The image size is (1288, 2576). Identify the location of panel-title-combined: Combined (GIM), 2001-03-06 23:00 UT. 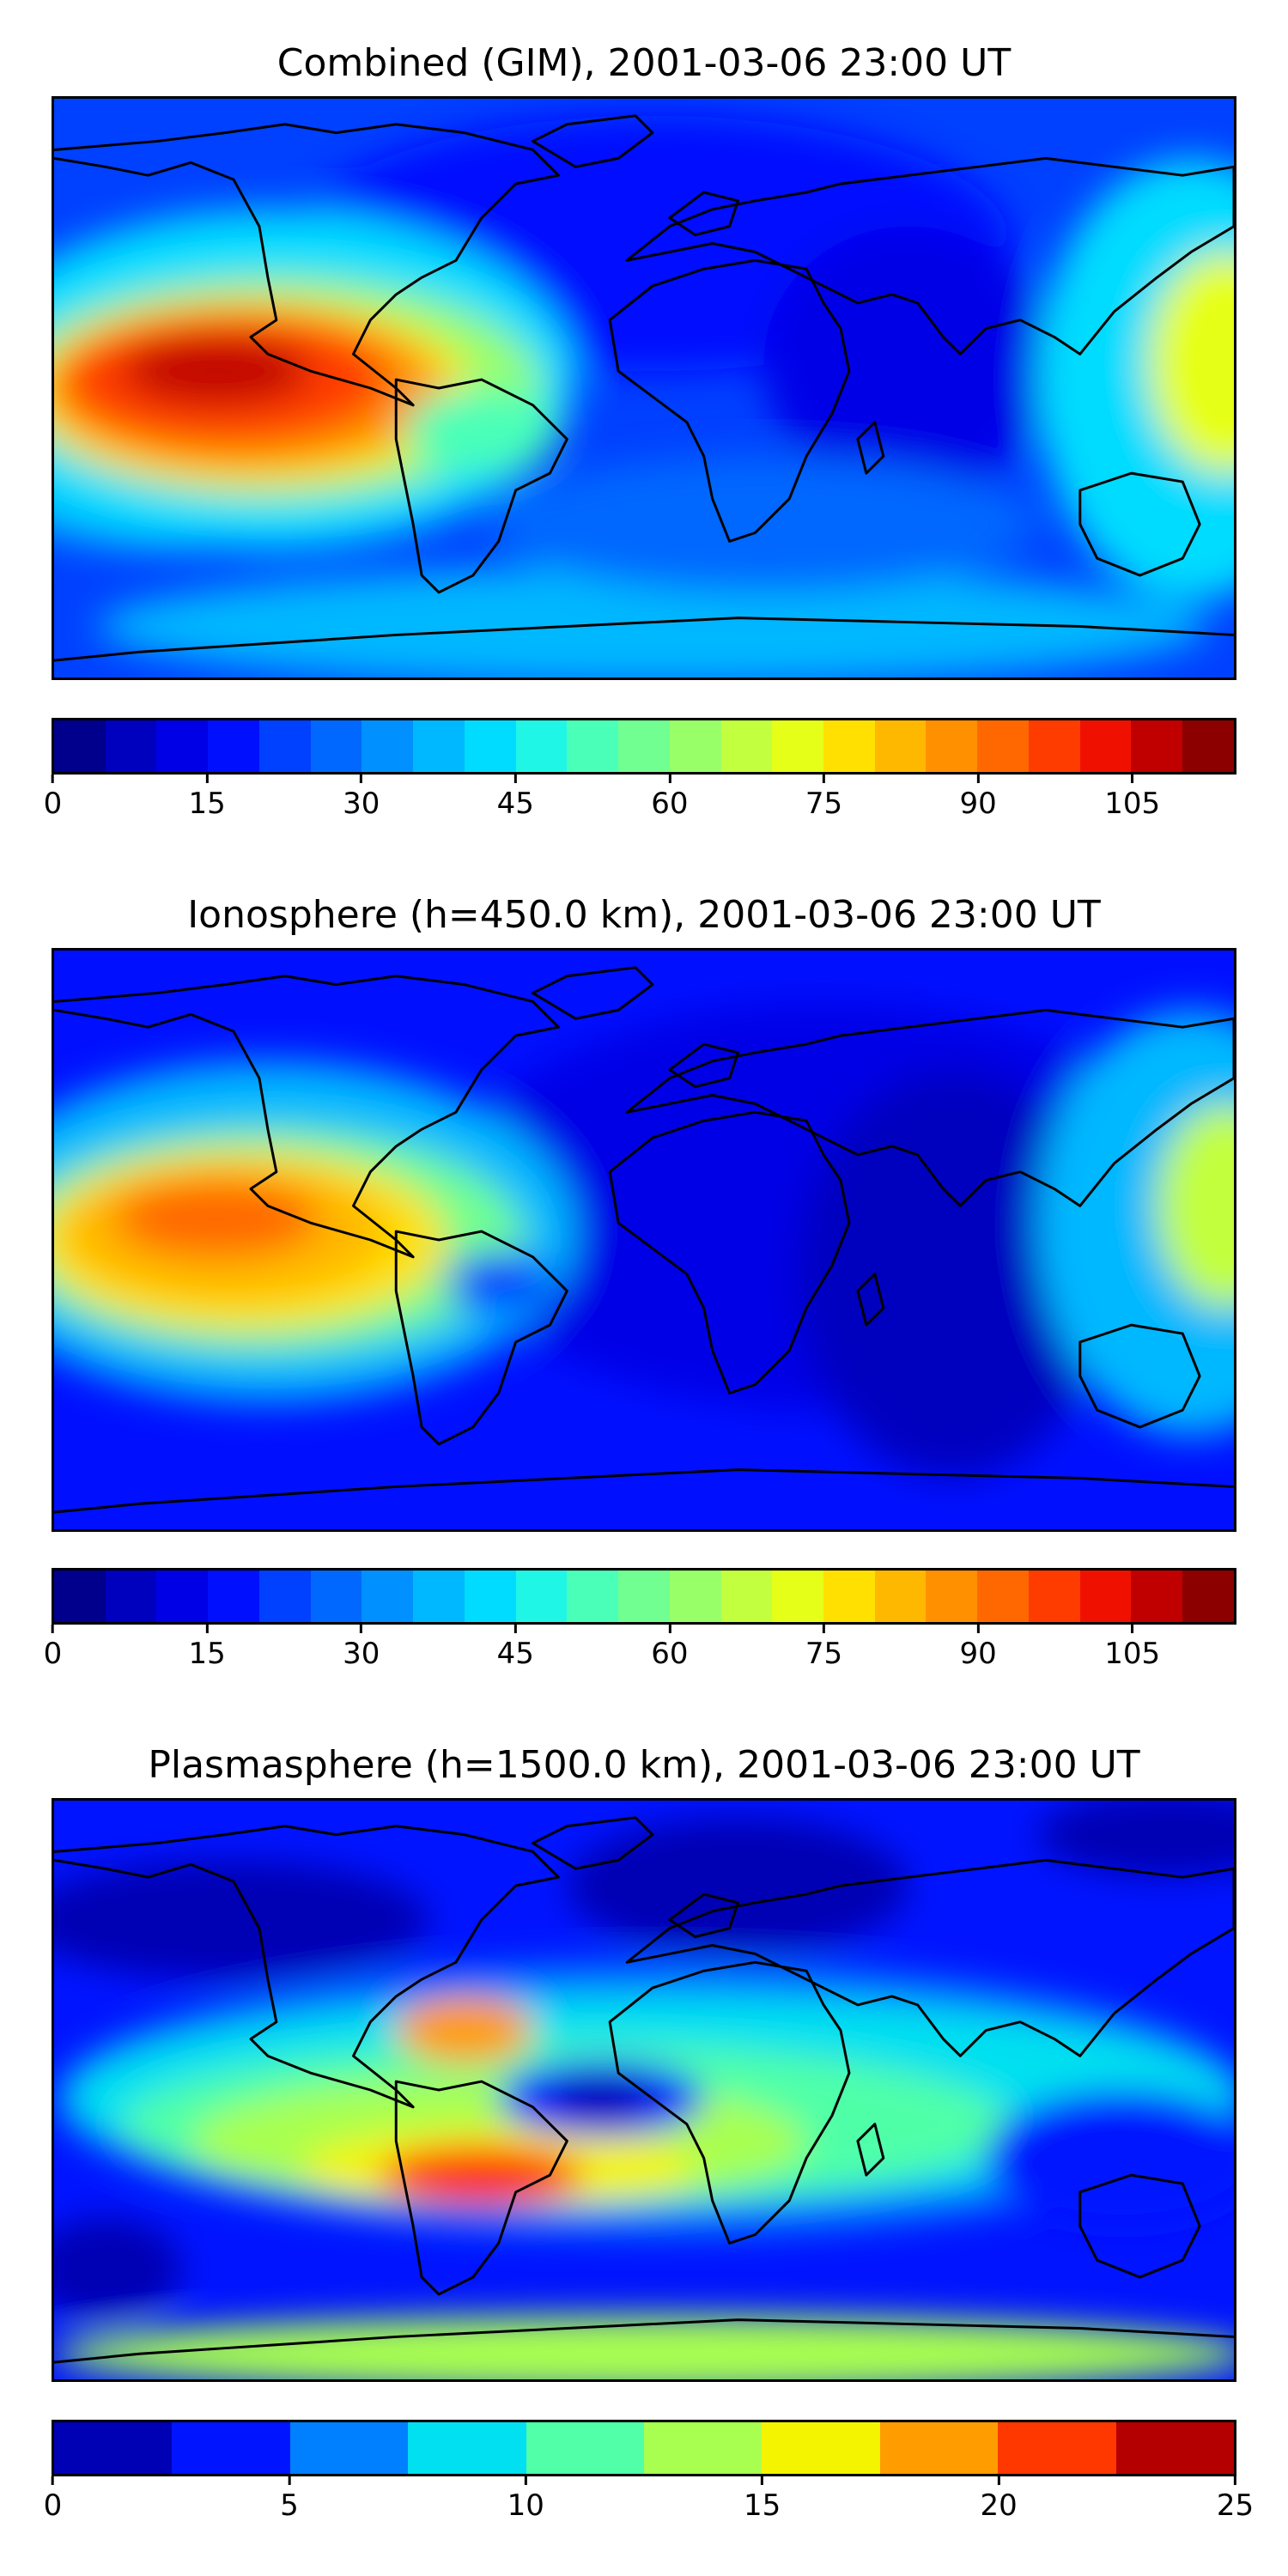
(644, 63).